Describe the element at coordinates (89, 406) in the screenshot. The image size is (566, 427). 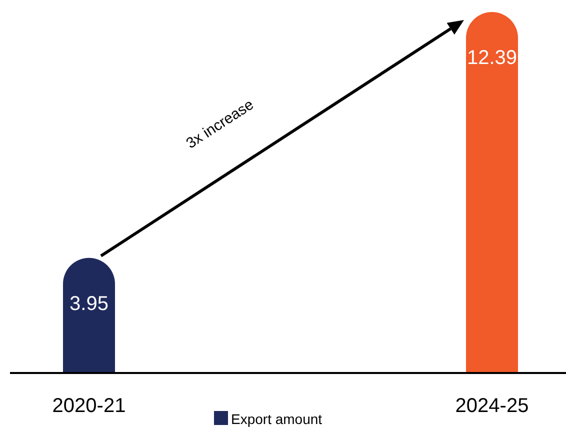
I see `x-tick-label: 2020-21` at that location.